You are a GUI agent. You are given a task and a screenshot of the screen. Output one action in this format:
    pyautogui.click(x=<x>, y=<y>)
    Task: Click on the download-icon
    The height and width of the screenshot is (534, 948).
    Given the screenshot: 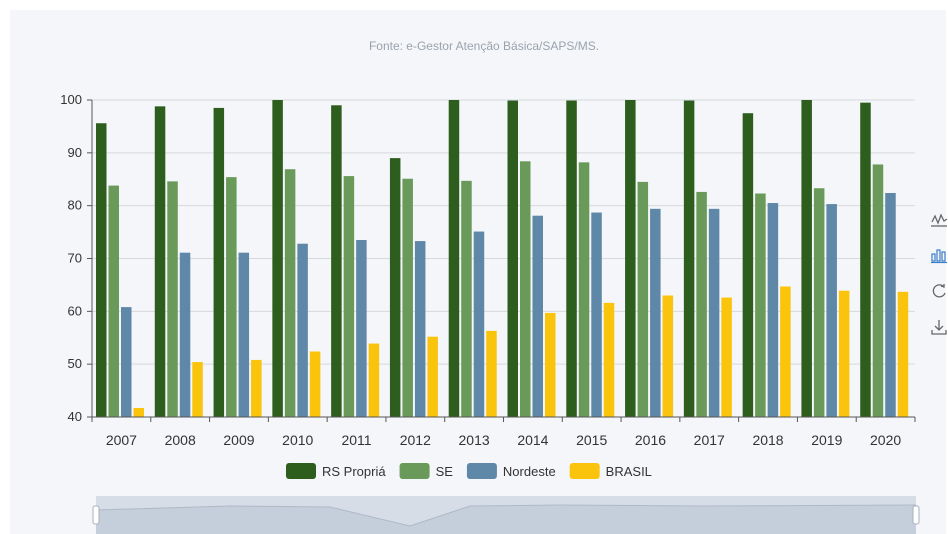 What is the action you would take?
    pyautogui.click(x=939, y=327)
    